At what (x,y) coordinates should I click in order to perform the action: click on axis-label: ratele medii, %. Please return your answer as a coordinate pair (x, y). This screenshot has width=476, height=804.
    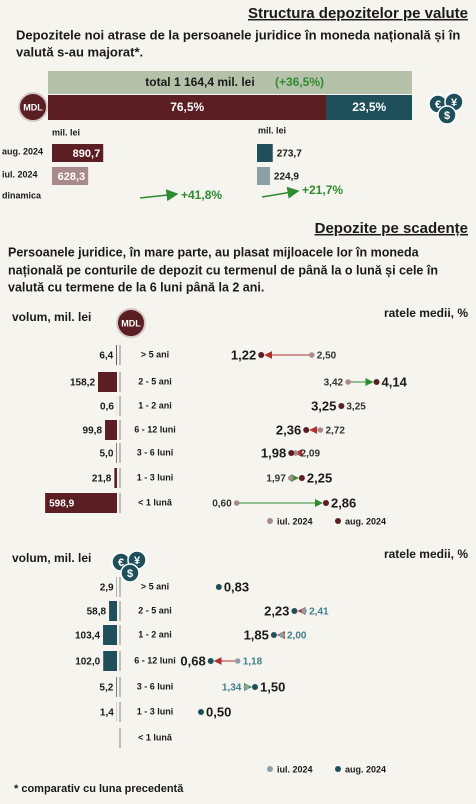
    Looking at the image, I should click on (426, 554).